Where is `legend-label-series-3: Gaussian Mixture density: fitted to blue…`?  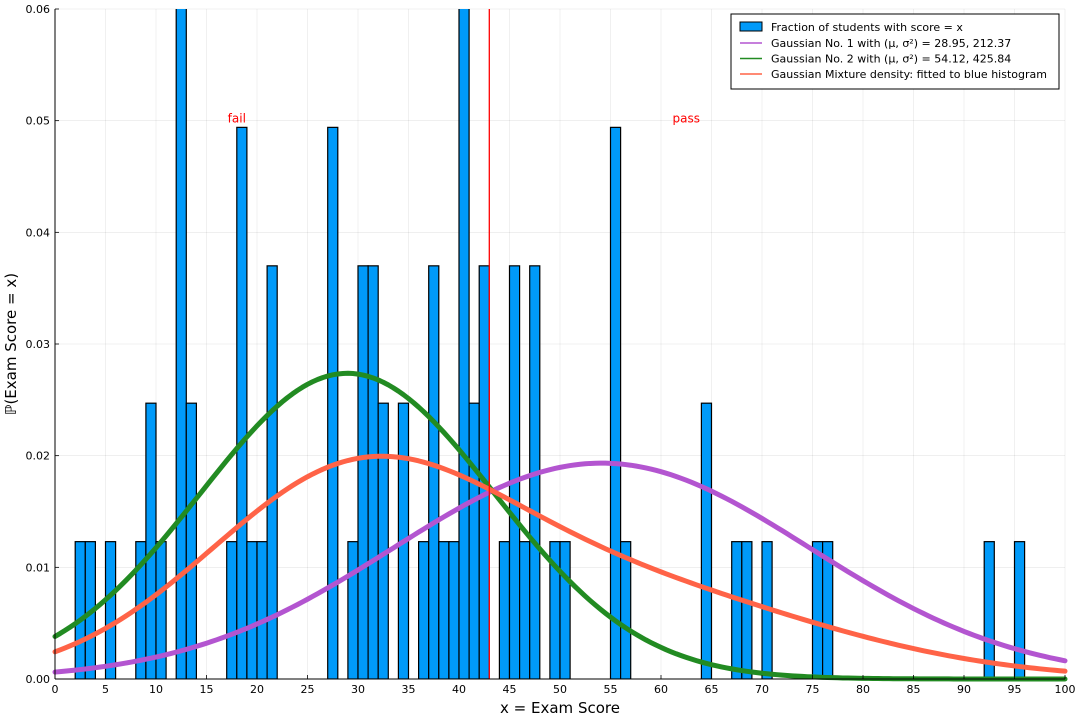
legend-label-series-3: Gaussian Mixture density: fitted to blue… is located at coordinates (909, 74).